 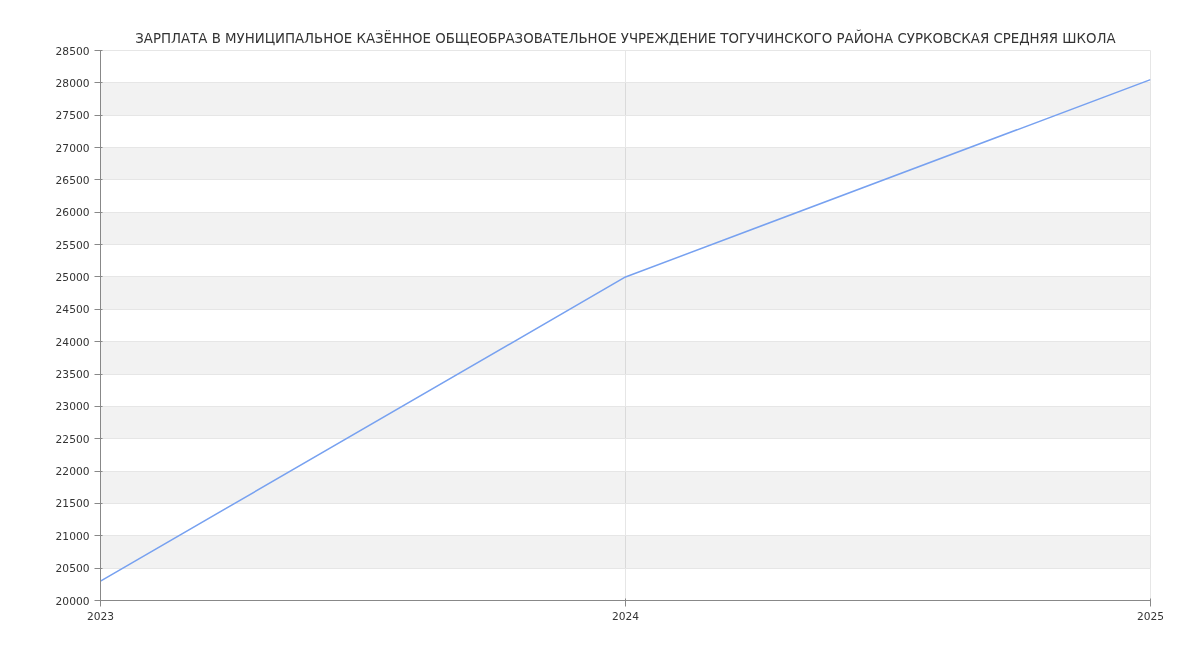 What do you see at coordinates (72, 148) in the screenshot?
I see `y-tick-label: 27000` at bounding box center [72, 148].